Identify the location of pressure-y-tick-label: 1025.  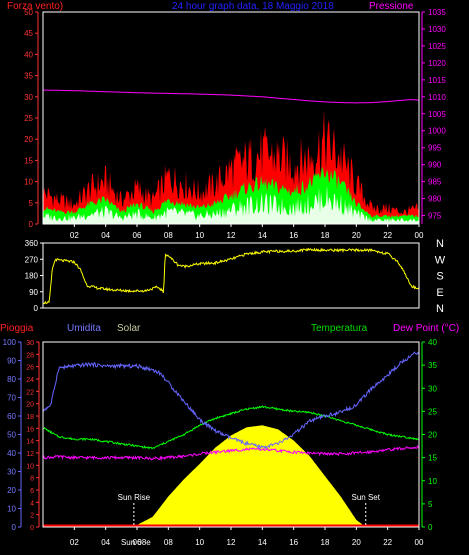
(437, 46).